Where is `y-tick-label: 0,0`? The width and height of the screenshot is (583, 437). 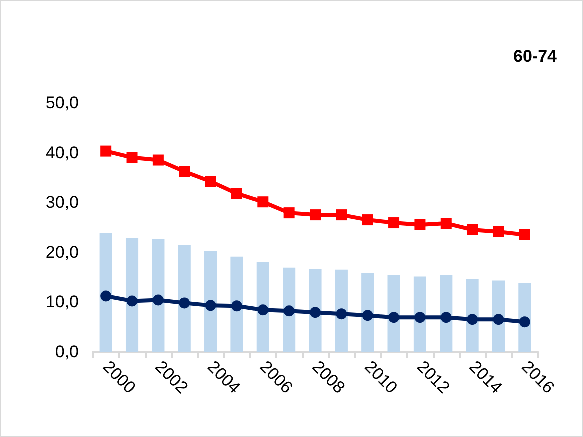
y-tick-label: 0,0 is located at coordinates (67, 352).